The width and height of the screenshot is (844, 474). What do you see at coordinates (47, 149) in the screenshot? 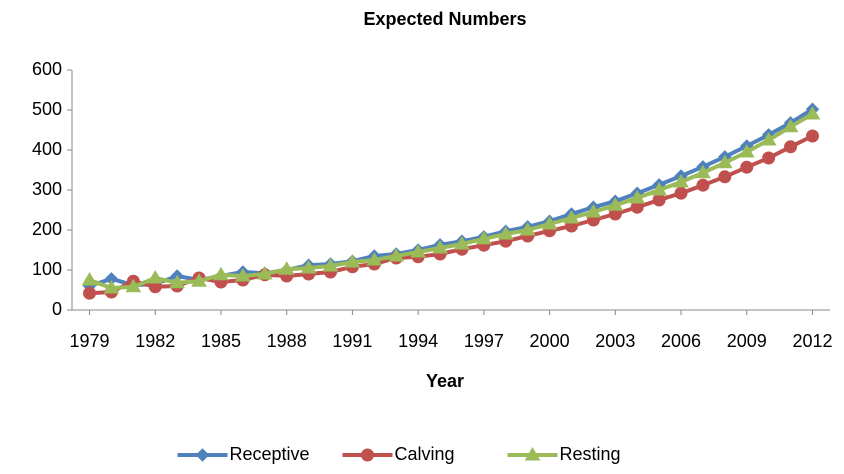
I see `y-tick-label: 400` at bounding box center [47, 149].